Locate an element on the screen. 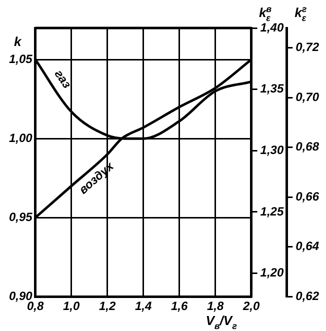  y-tick-label: 1,00 is located at coordinates (20, 137).